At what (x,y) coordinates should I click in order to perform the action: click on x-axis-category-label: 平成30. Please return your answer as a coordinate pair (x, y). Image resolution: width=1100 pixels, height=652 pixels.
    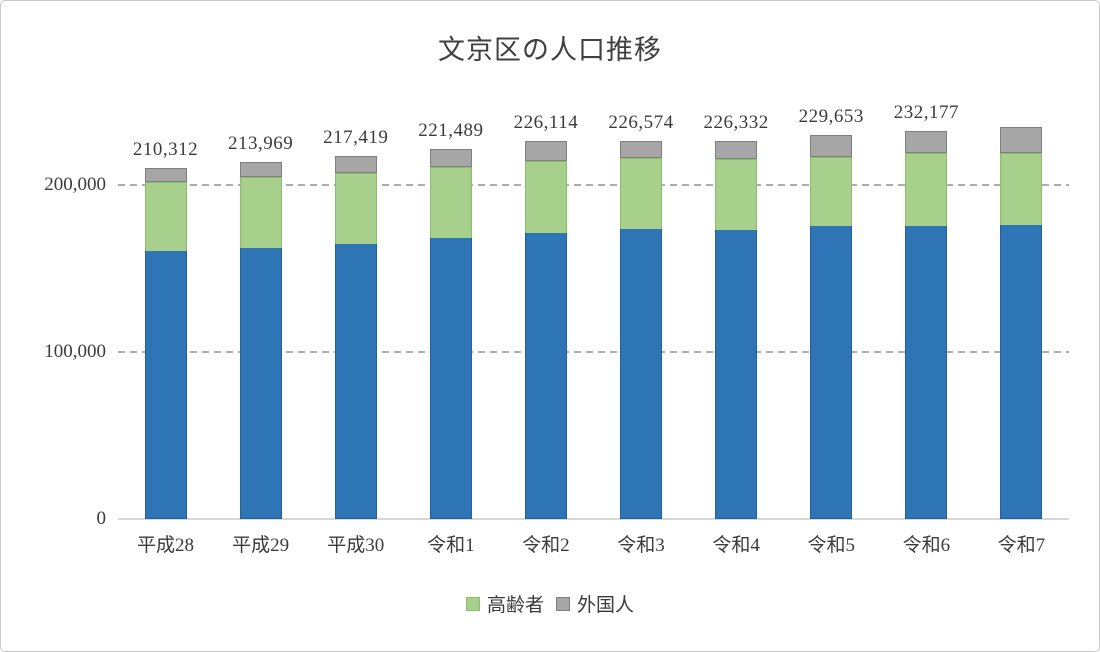
    Looking at the image, I should click on (356, 545).